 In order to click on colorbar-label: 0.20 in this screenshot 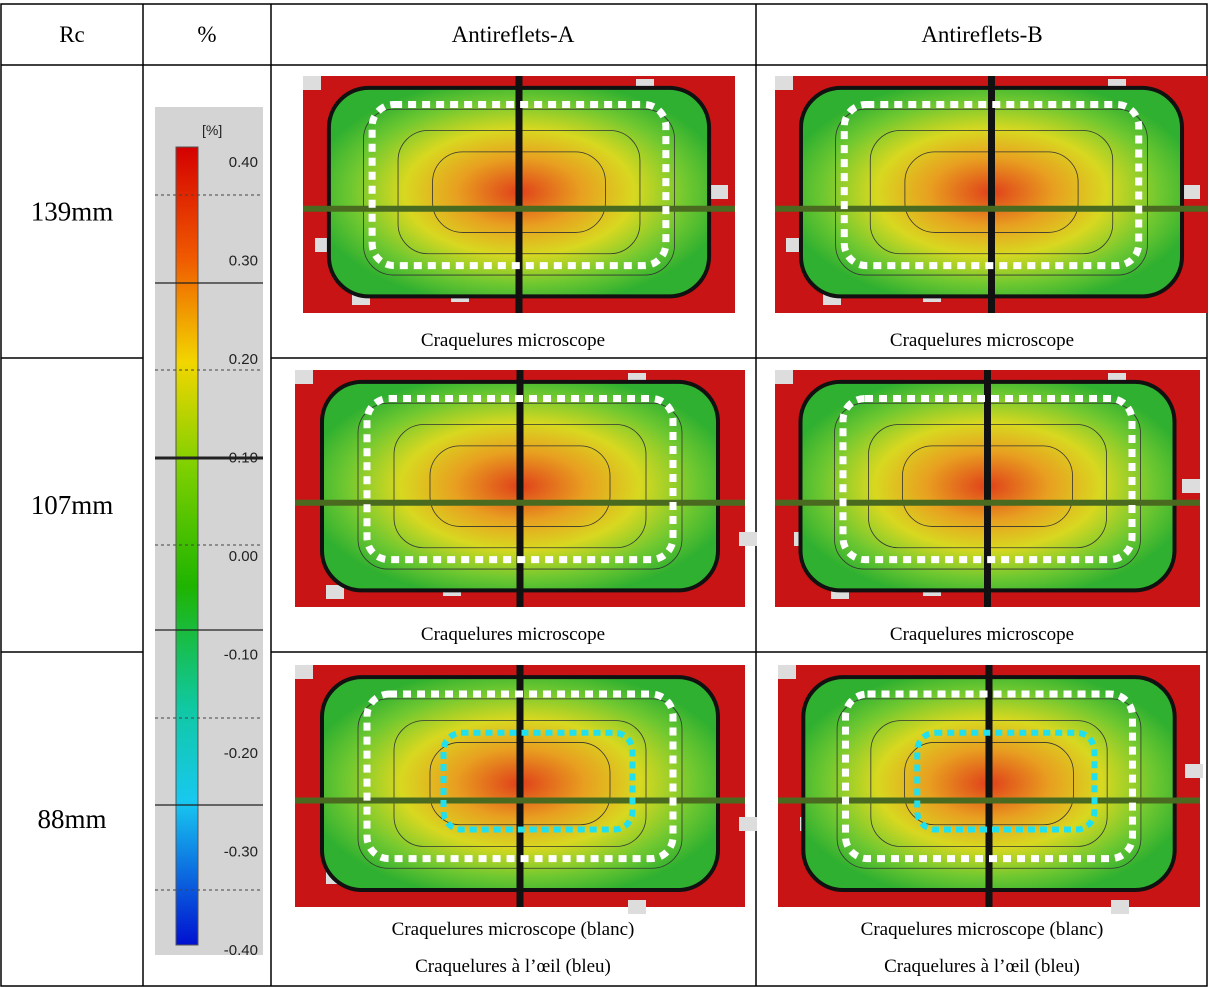, I will do `click(243, 359)`.